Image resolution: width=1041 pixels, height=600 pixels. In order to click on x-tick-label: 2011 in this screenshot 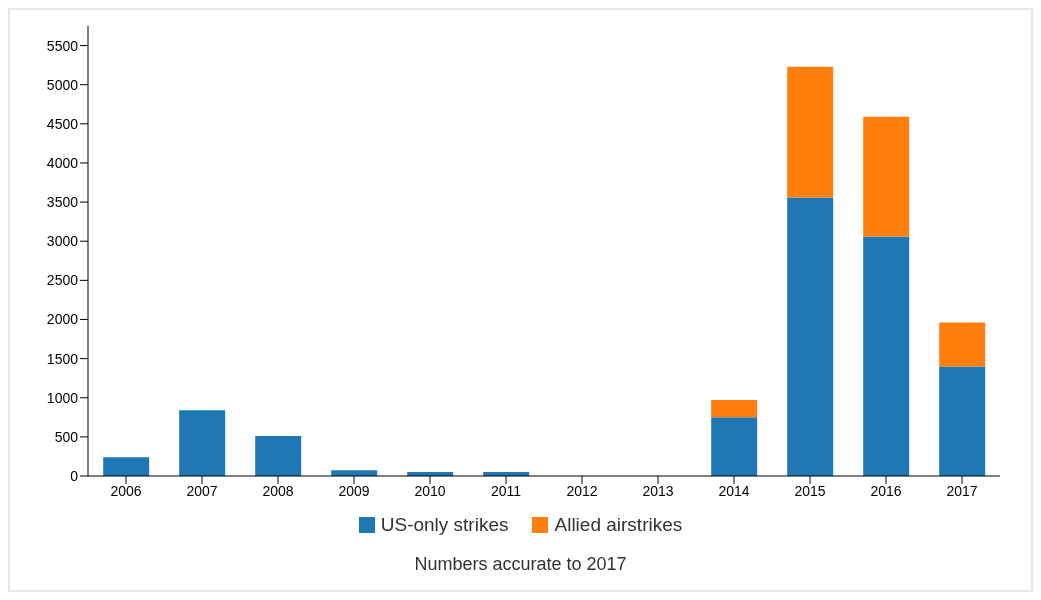, I will do `click(506, 490)`.